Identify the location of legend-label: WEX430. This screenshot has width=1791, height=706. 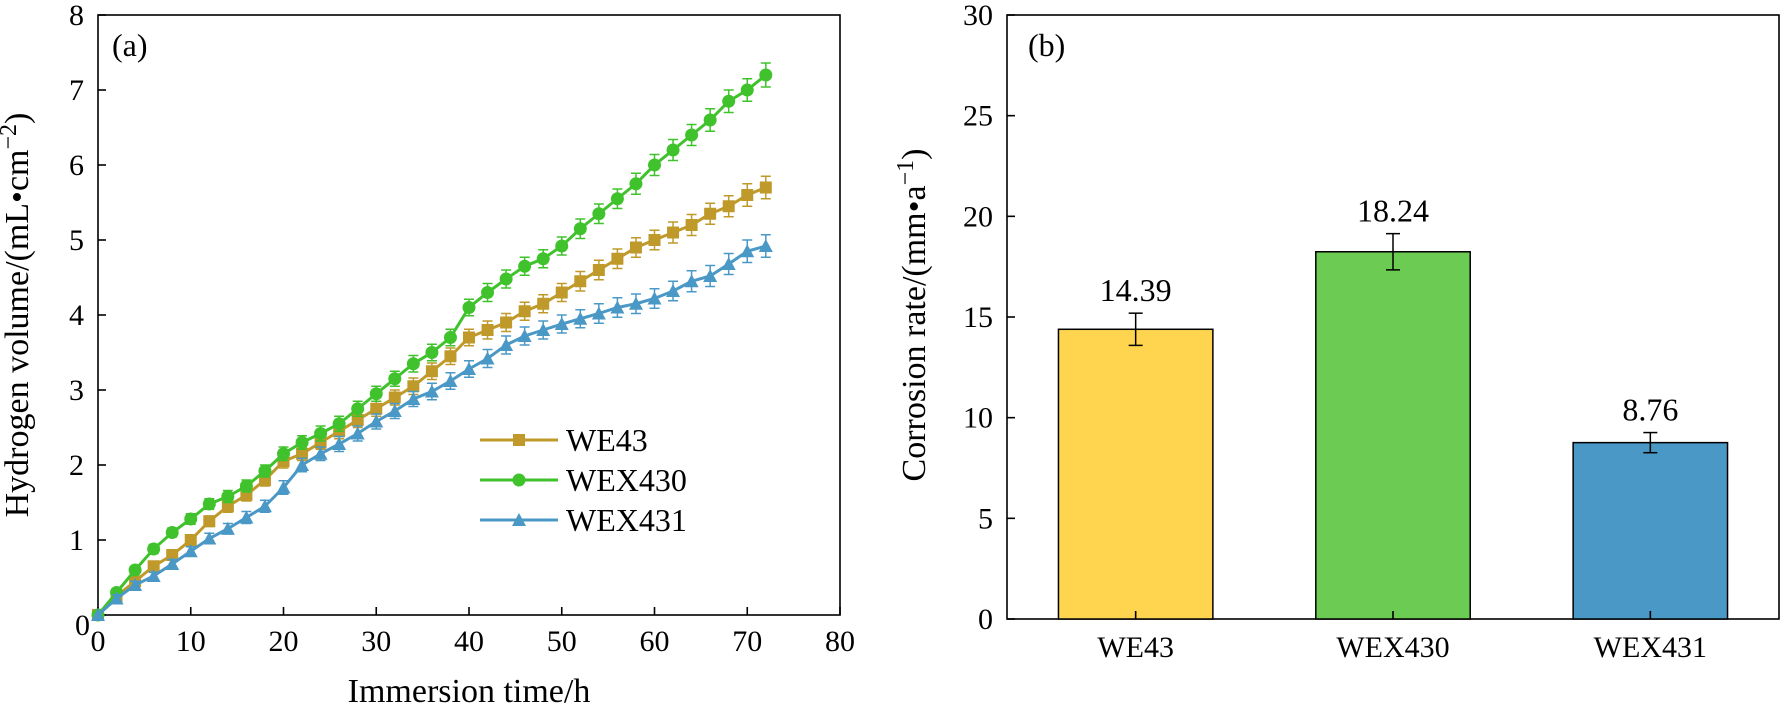
(626, 480).